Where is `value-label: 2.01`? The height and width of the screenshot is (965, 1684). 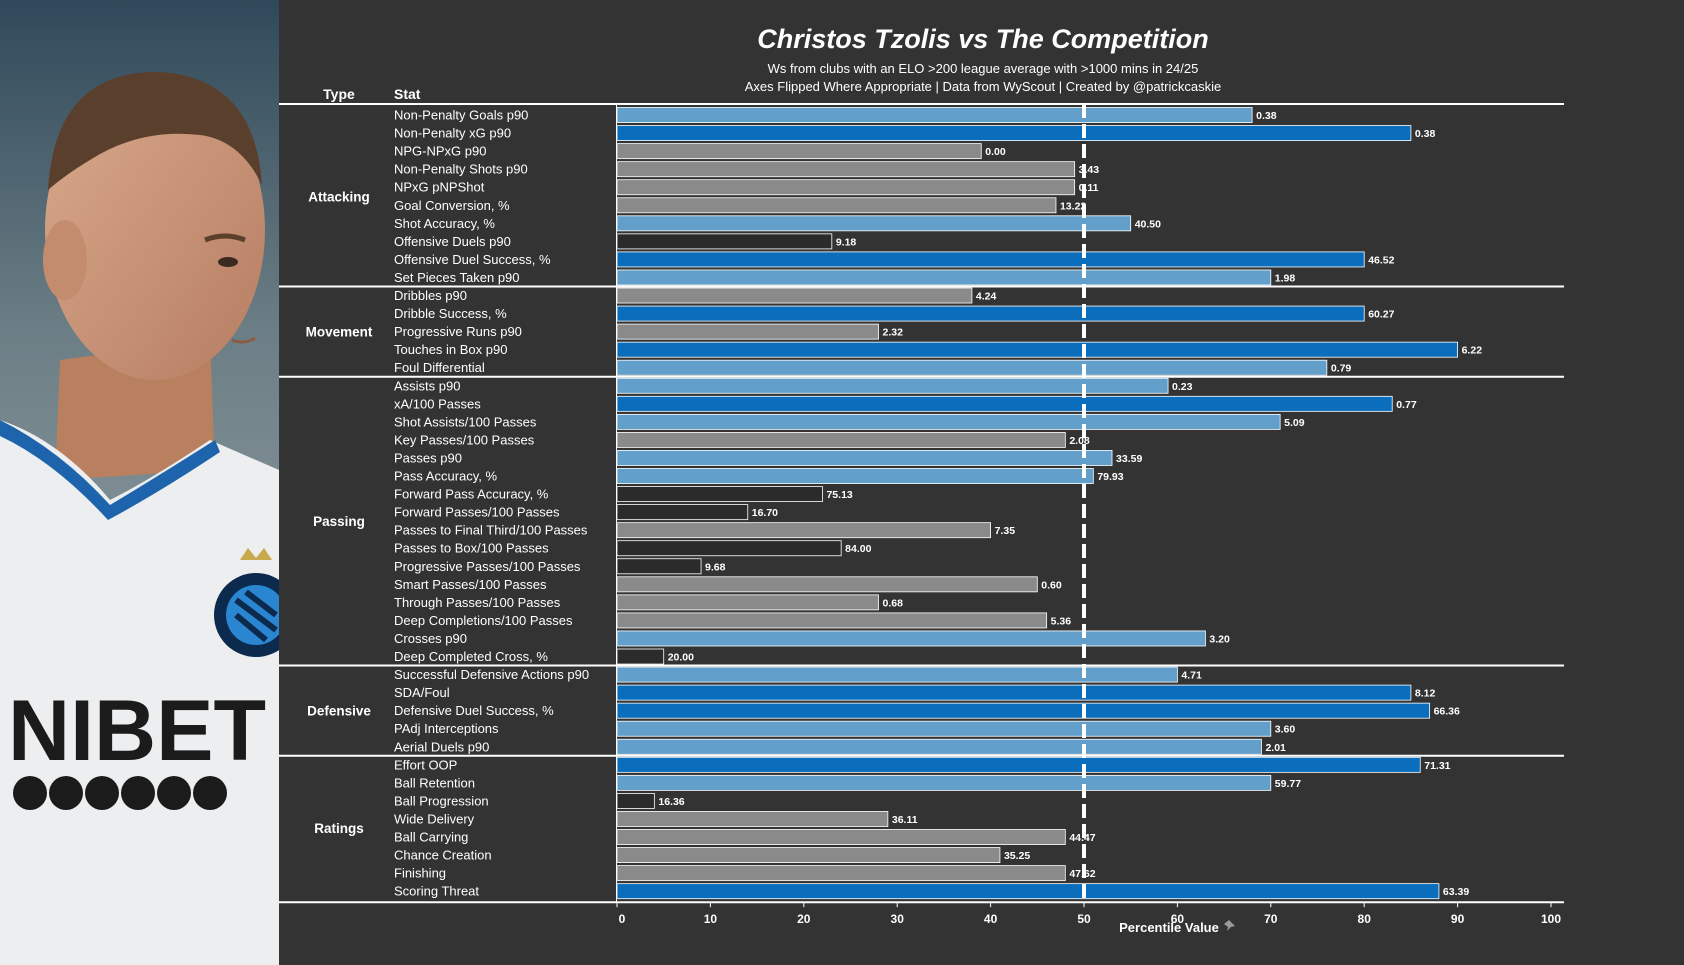
value-label: 2.01 is located at coordinates (1275, 748).